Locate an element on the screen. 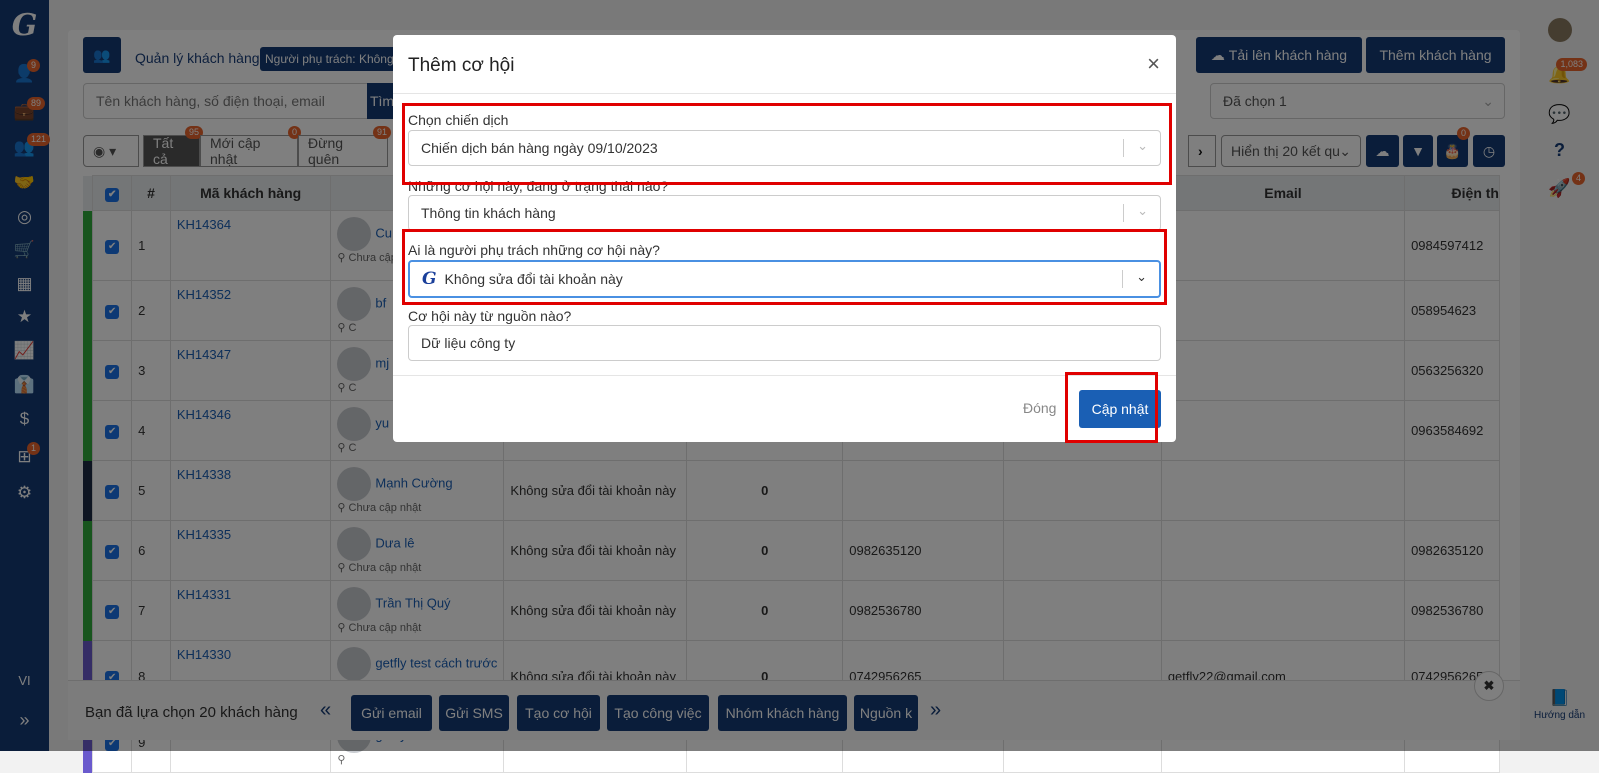  owner-select: G Không sửa đổi tài khoản này ⌄ is located at coordinates (784, 279).